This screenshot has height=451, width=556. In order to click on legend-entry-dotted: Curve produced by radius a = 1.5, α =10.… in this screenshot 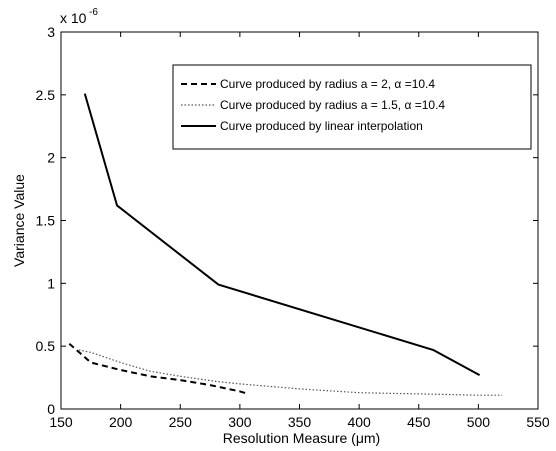, I will do `click(332, 105)`.